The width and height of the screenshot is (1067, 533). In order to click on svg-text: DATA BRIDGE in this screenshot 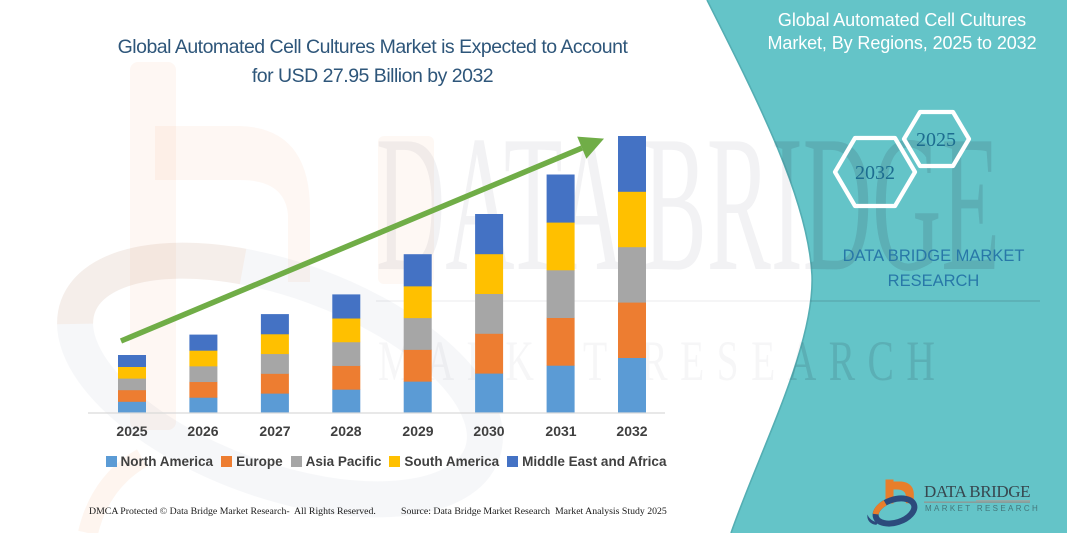, I will do `click(977, 491)`.